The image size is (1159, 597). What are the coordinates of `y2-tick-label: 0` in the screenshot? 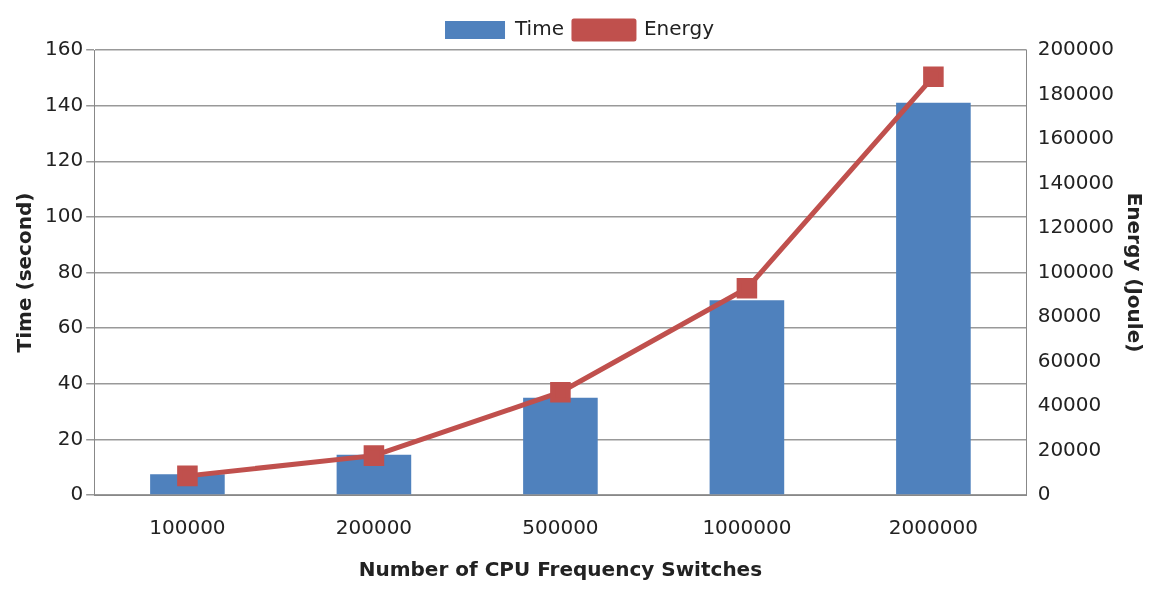 It's located at (1044, 493).